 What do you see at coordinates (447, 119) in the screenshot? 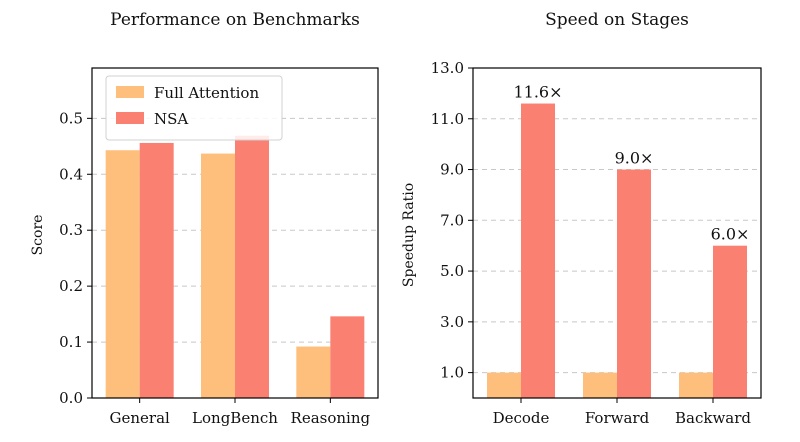
I see `y-tick-label: 11.0` at bounding box center [447, 119].